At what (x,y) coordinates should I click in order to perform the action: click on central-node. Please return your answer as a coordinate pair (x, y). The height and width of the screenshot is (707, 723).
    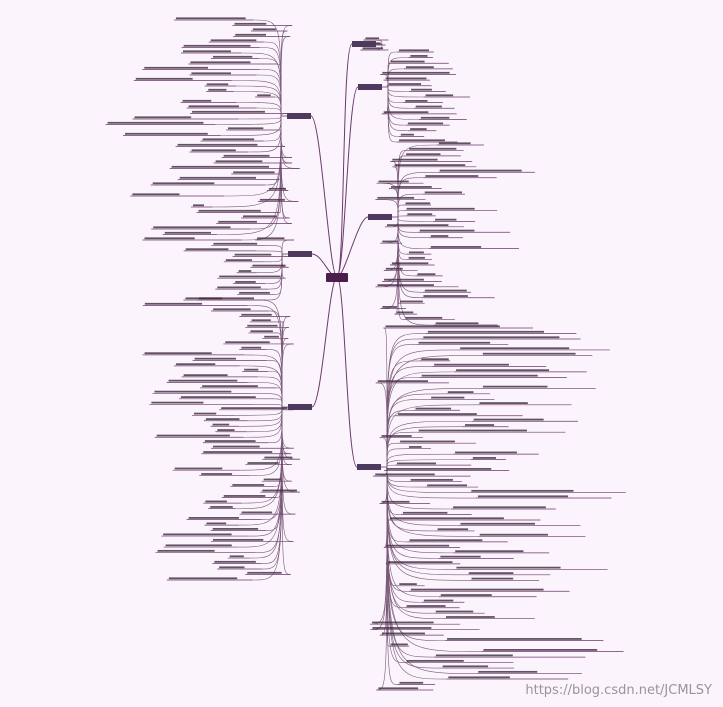
    Looking at the image, I should click on (337, 277).